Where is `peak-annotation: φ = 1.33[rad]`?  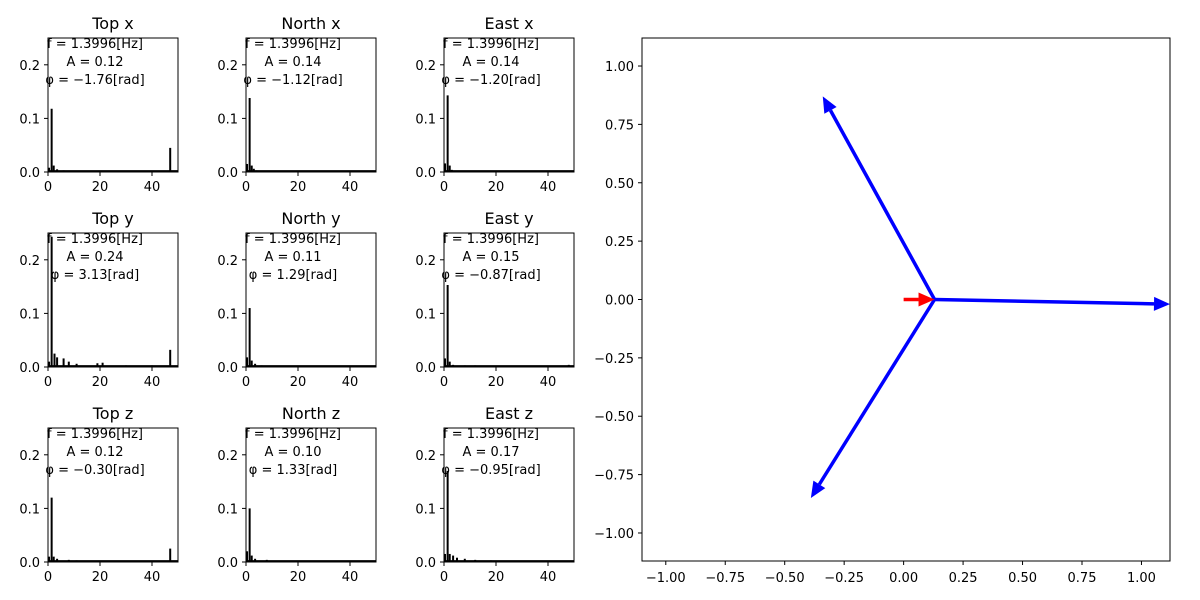 peak-annotation: φ = 1.33[rad] is located at coordinates (293, 470).